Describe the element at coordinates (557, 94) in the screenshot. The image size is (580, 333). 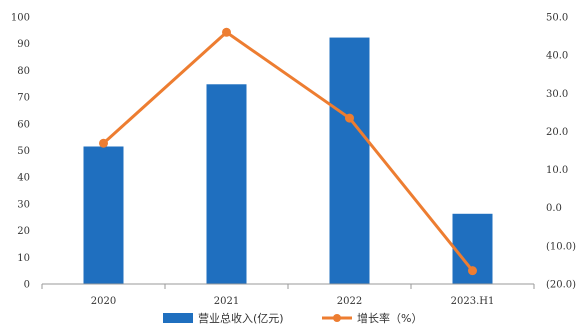
I see `right-tick-label: 30.0` at that location.